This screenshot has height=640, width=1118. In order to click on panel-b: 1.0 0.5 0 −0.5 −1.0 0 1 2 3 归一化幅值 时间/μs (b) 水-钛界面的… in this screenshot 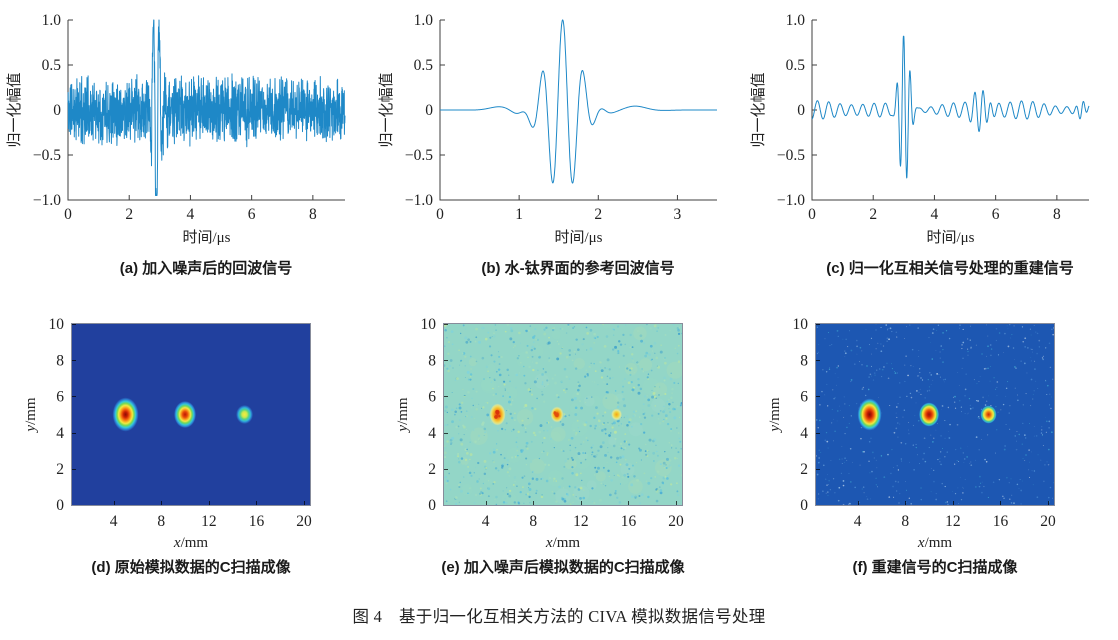, I will do `click(558, 144)`.